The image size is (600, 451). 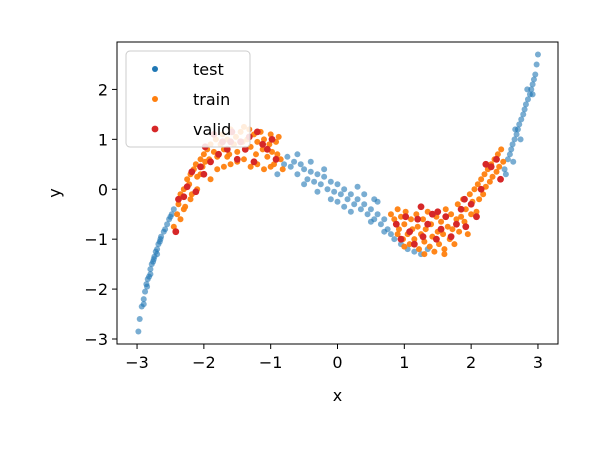 I want to click on series-valid, so click(x=338, y=188).